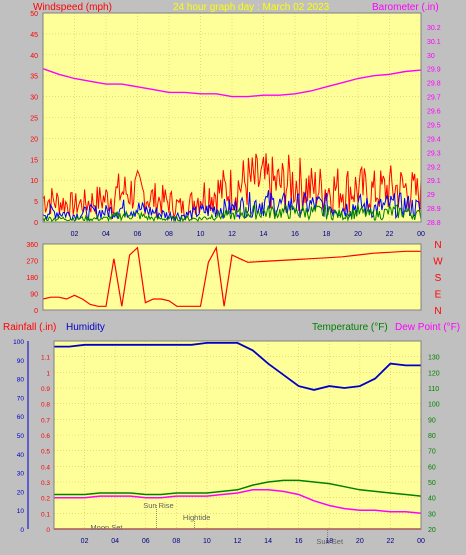 The width and height of the screenshot is (466, 555). I want to click on annot-0: Moon Set, so click(106, 527).